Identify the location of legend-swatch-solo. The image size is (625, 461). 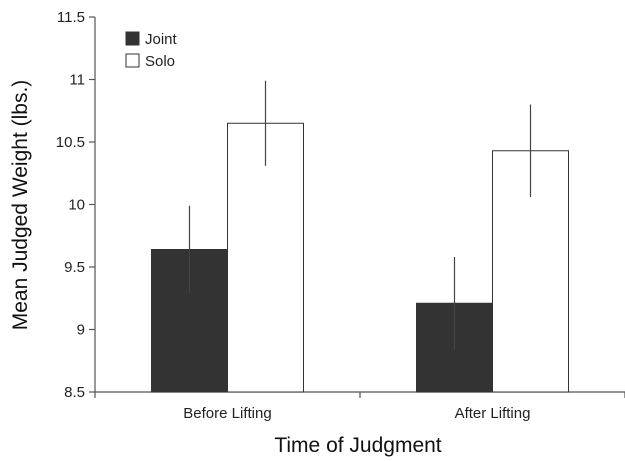
(132, 60).